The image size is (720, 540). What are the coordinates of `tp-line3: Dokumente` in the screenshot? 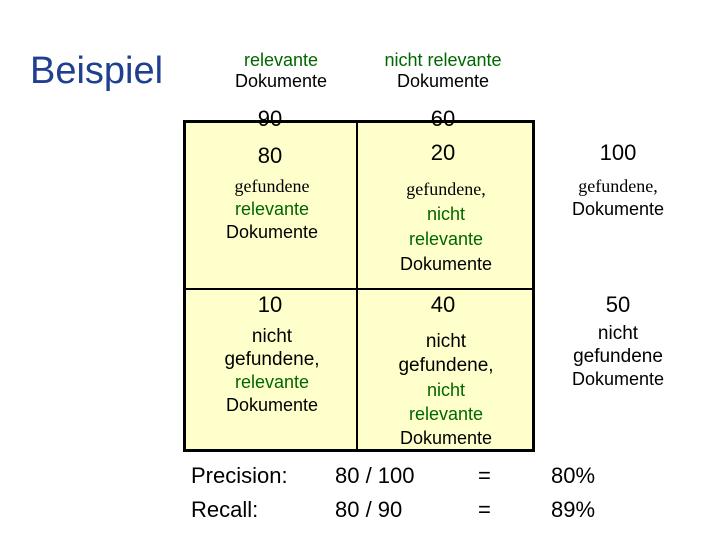 It's located at (272, 232).